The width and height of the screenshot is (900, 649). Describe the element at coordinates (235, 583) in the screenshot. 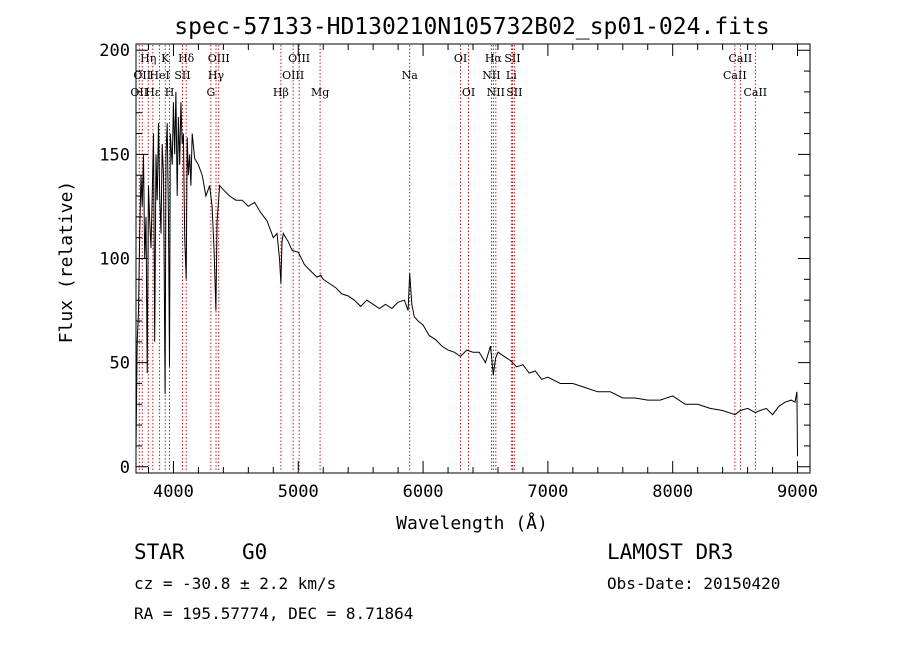

I see `redshift-velocity: cz = -30.8 ± 2.2 km/s` at that location.